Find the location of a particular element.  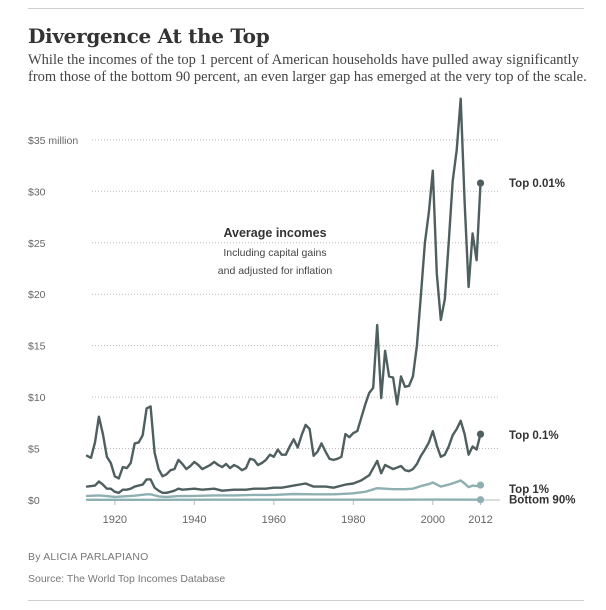

series-label: Top 0.1% is located at coordinates (534, 436).